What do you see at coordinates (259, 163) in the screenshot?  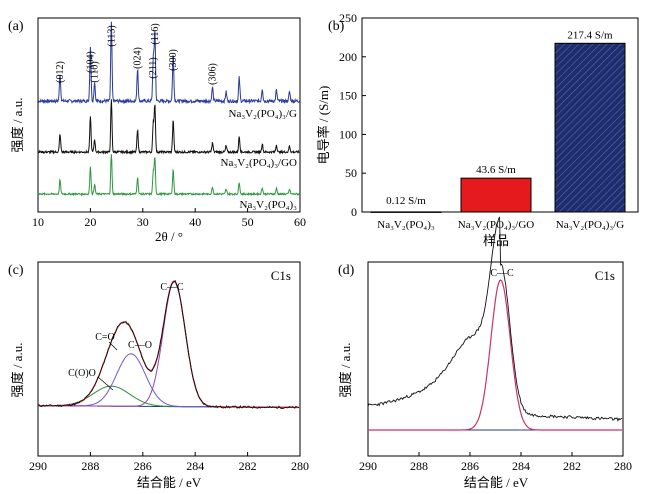 I see `series-label-go: Na₃V₂(PO₄)₃/GO` at bounding box center [259, 163].